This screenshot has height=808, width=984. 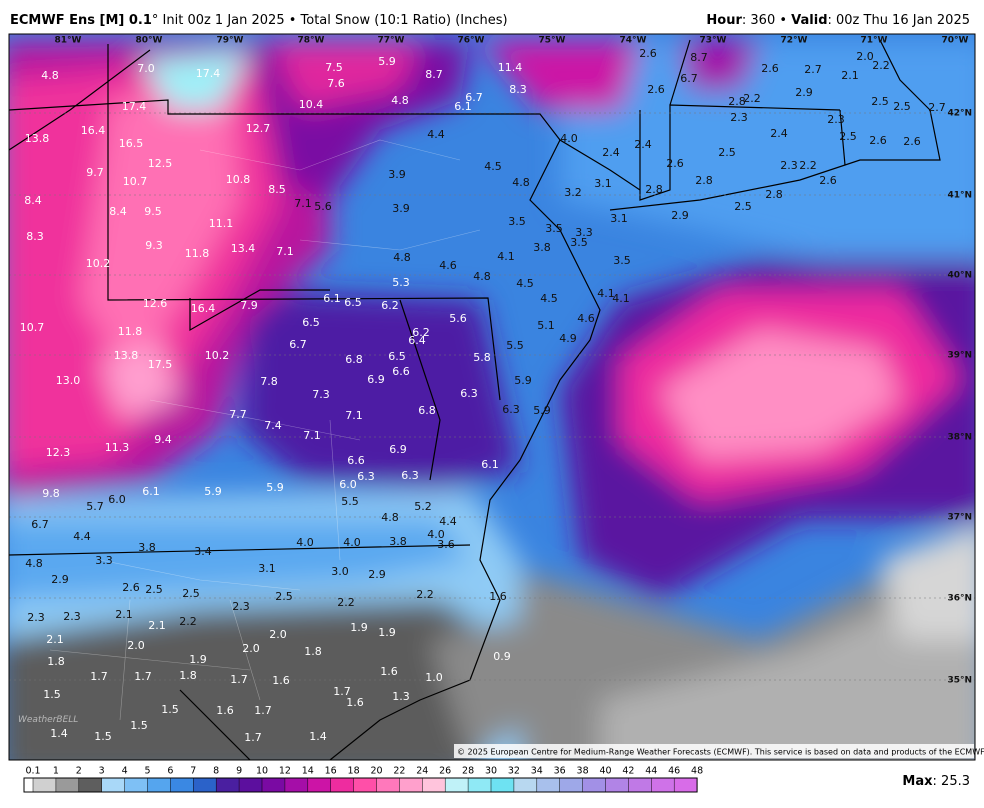 What do you see at coordinates (766, 20) in the screenshot?
I see `hour-val: : 360 •` at bounding box center [766, 20].